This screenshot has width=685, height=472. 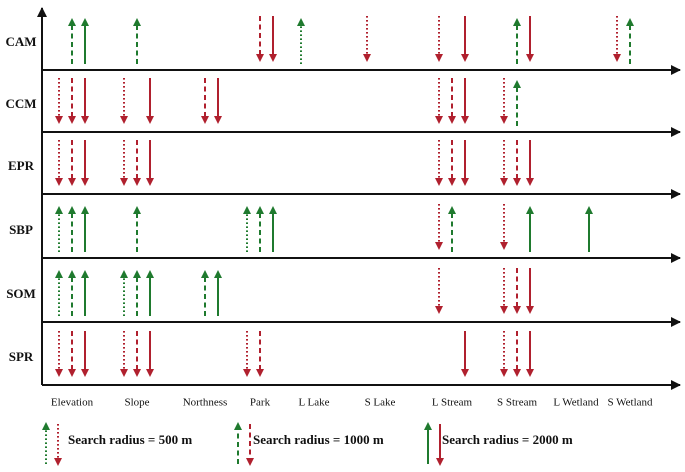 I want to click on legend-label-2000: Search radius = 2000 m, so click(x=507, y=439).